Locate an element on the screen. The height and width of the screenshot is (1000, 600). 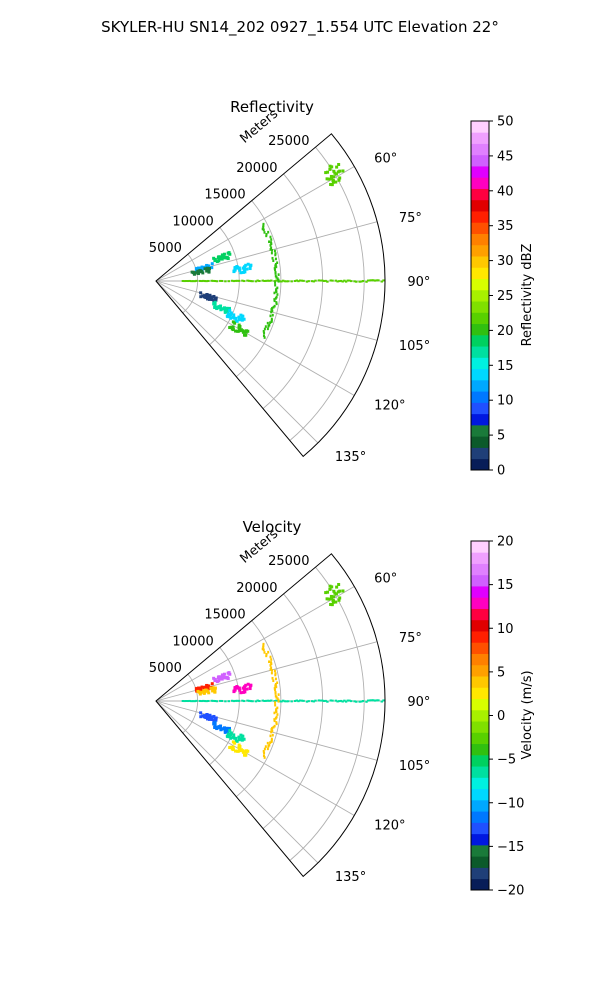
colorbar-tick-label: 0 is located at coordinates (501, 471).